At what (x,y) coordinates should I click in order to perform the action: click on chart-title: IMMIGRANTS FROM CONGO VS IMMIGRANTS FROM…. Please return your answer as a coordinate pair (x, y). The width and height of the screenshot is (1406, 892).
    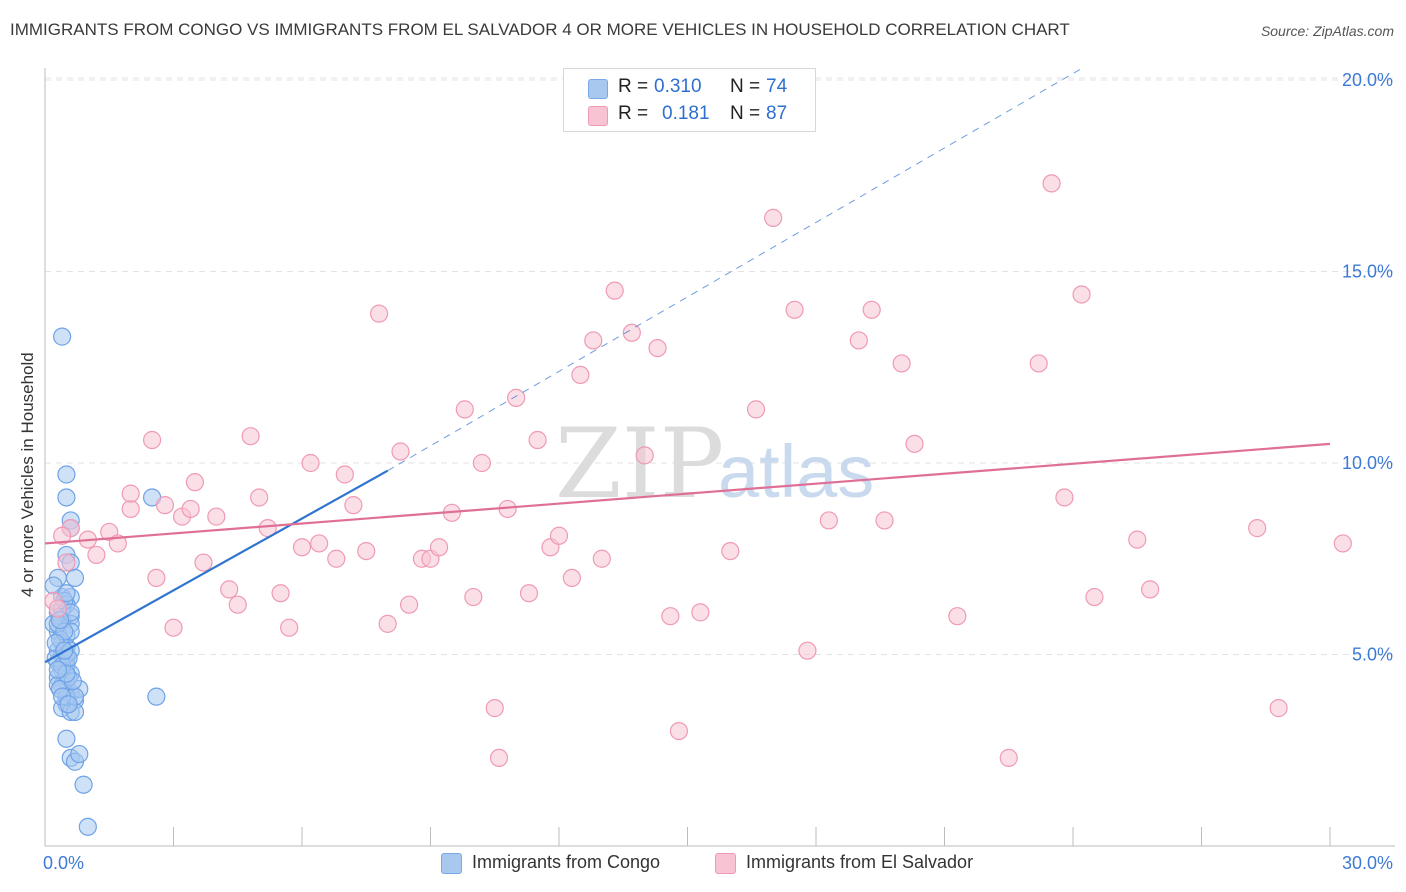
    Looking at the image, I should click on (540, 29).